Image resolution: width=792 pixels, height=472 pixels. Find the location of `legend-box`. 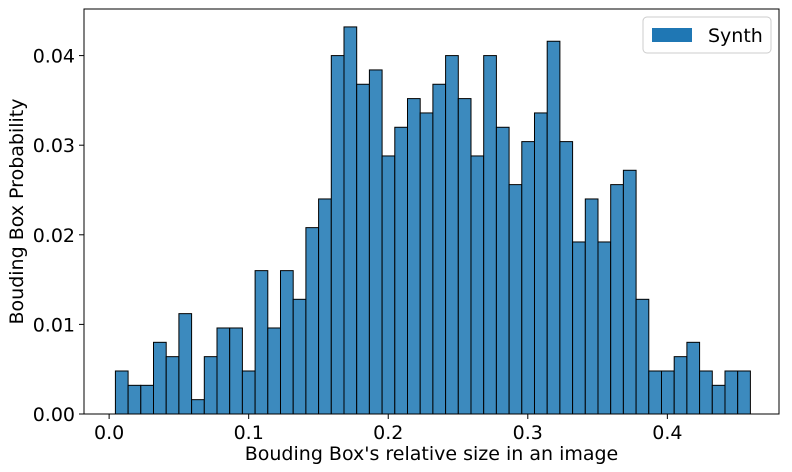

legend-box is located at coordinates (707, 35).